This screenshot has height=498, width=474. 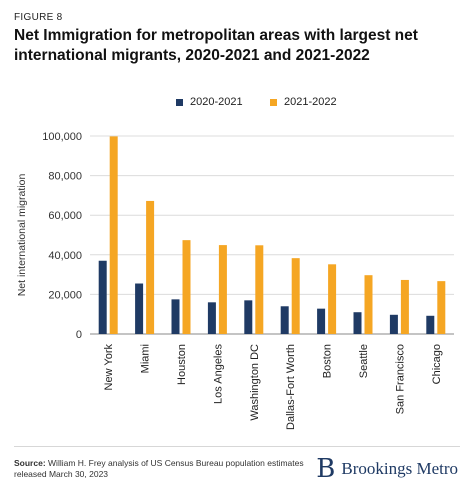 I want to click on bar-2020-2021-miami, so click(x=139, y=308).